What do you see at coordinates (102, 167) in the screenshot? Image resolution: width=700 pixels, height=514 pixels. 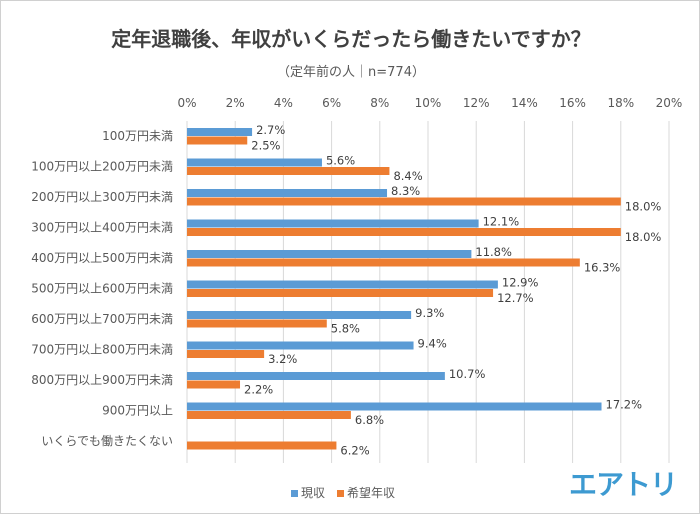 I see `category-label: 100万円以上200万円未満` at bounding box center [102, 167].